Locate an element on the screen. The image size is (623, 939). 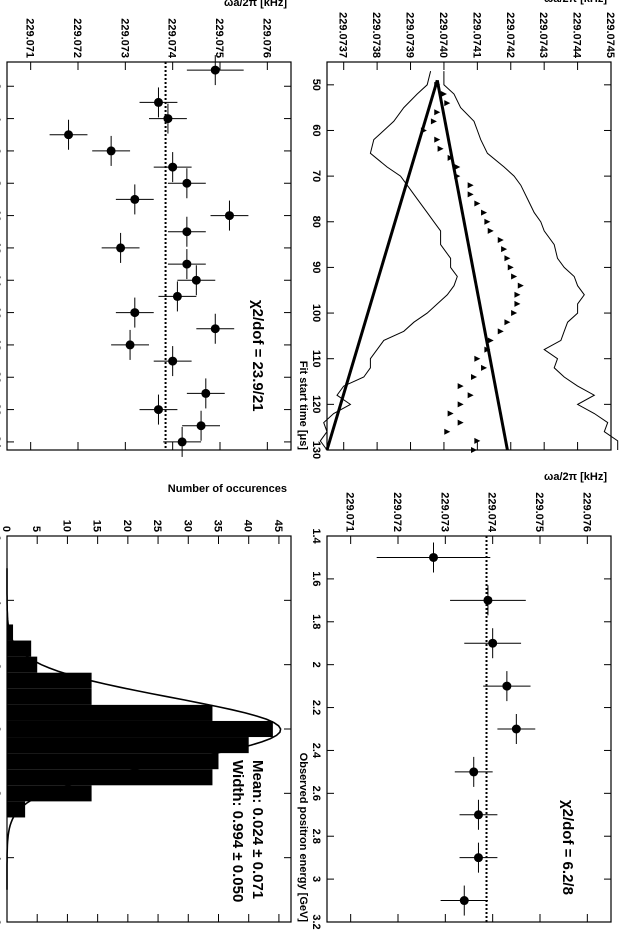
lower-band-curve is located at coordinates (388, 260).